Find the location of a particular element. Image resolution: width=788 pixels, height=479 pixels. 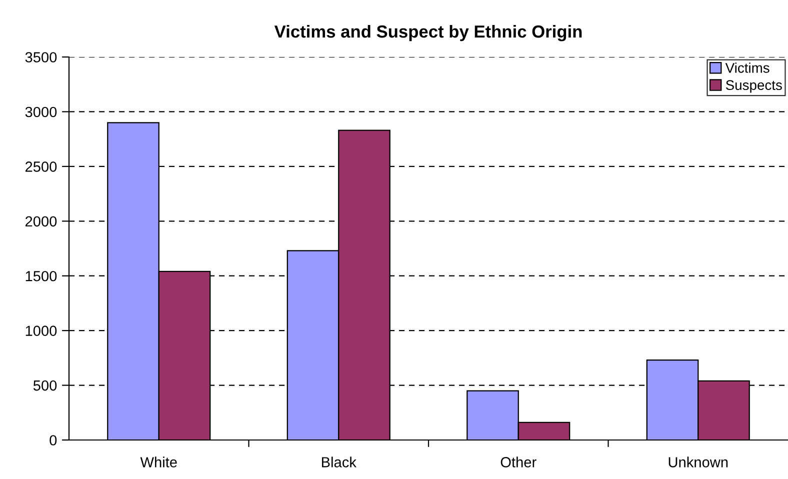

legend-label: Victims is located at coordinates (747, 67).